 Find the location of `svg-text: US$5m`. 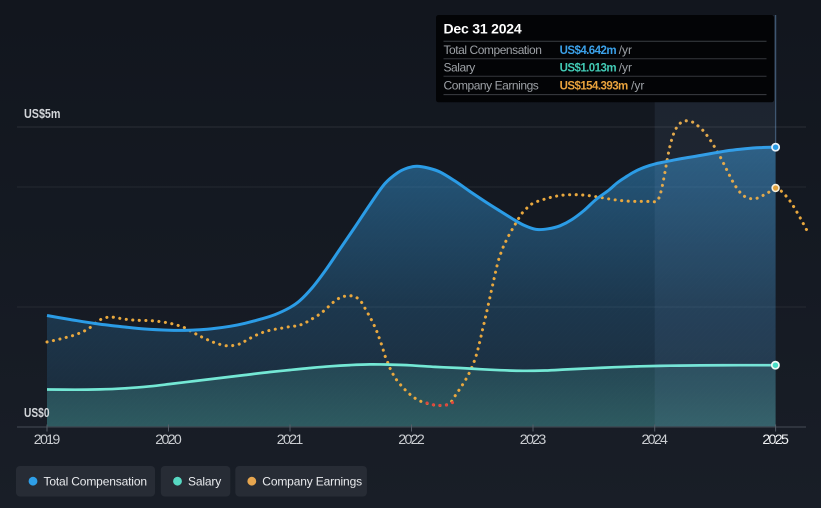

svg-text: US$5m is located at coordinates (42, 114).